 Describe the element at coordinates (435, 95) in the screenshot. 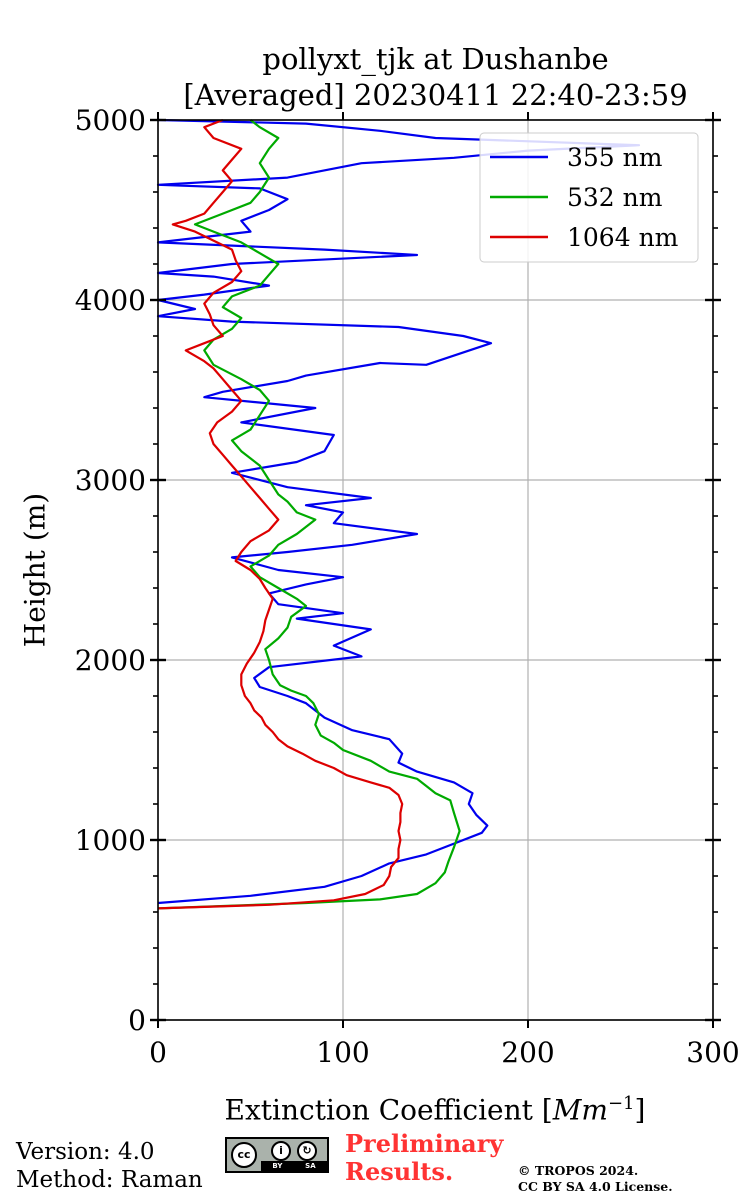

I see `chart-title-line-2: [Averaged] 20230411 22:40-23:59` at that location.